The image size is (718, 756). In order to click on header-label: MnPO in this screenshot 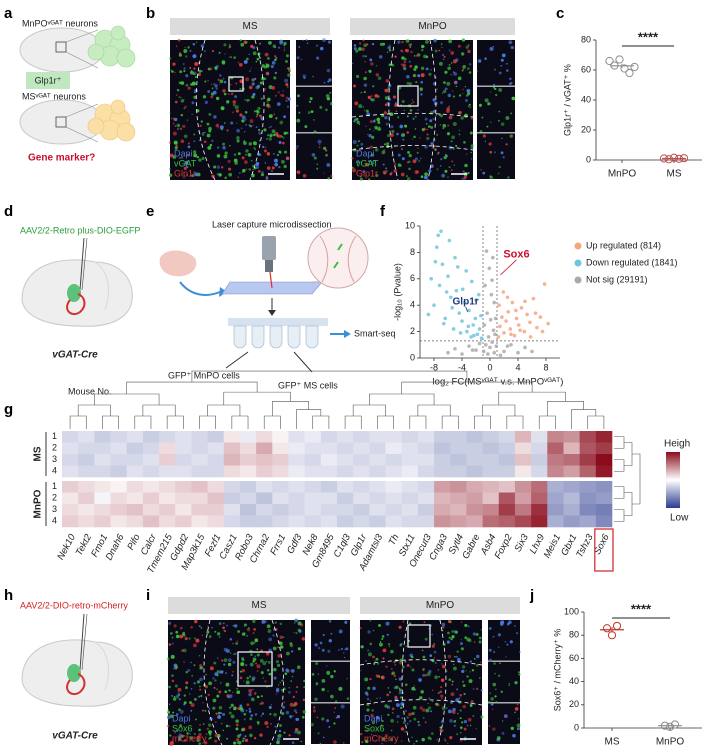, I will do `click(432, 26)`.